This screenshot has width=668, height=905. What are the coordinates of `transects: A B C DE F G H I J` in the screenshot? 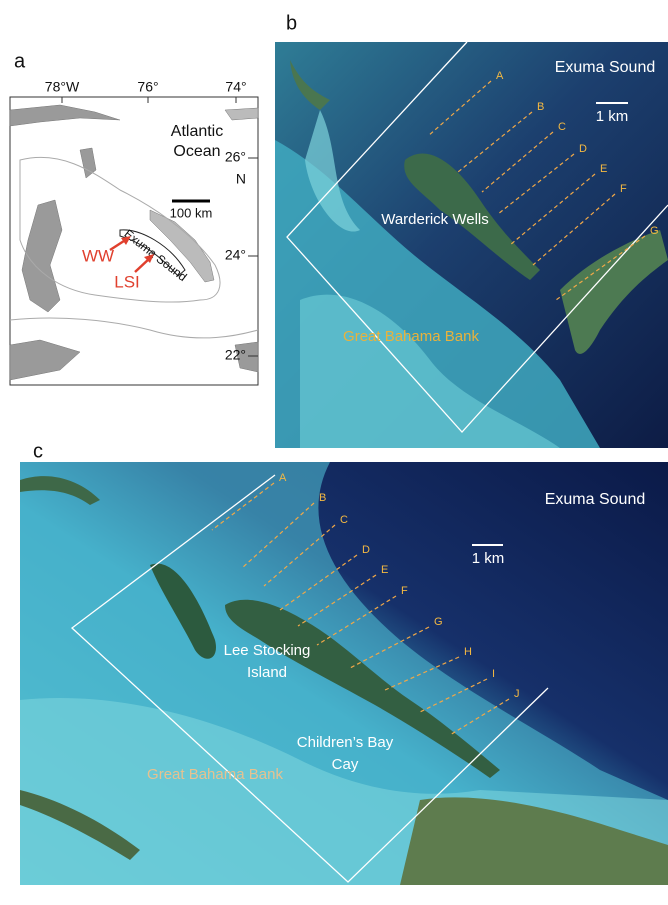 It's located at (365, 604).